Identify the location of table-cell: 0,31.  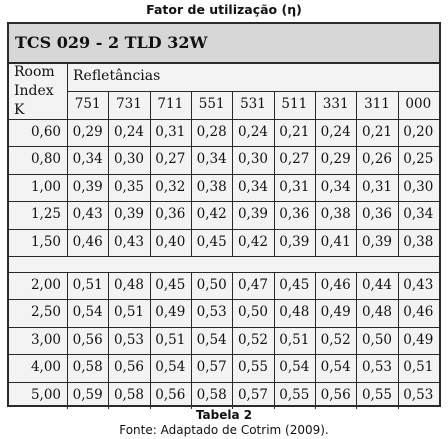
(170, 132).